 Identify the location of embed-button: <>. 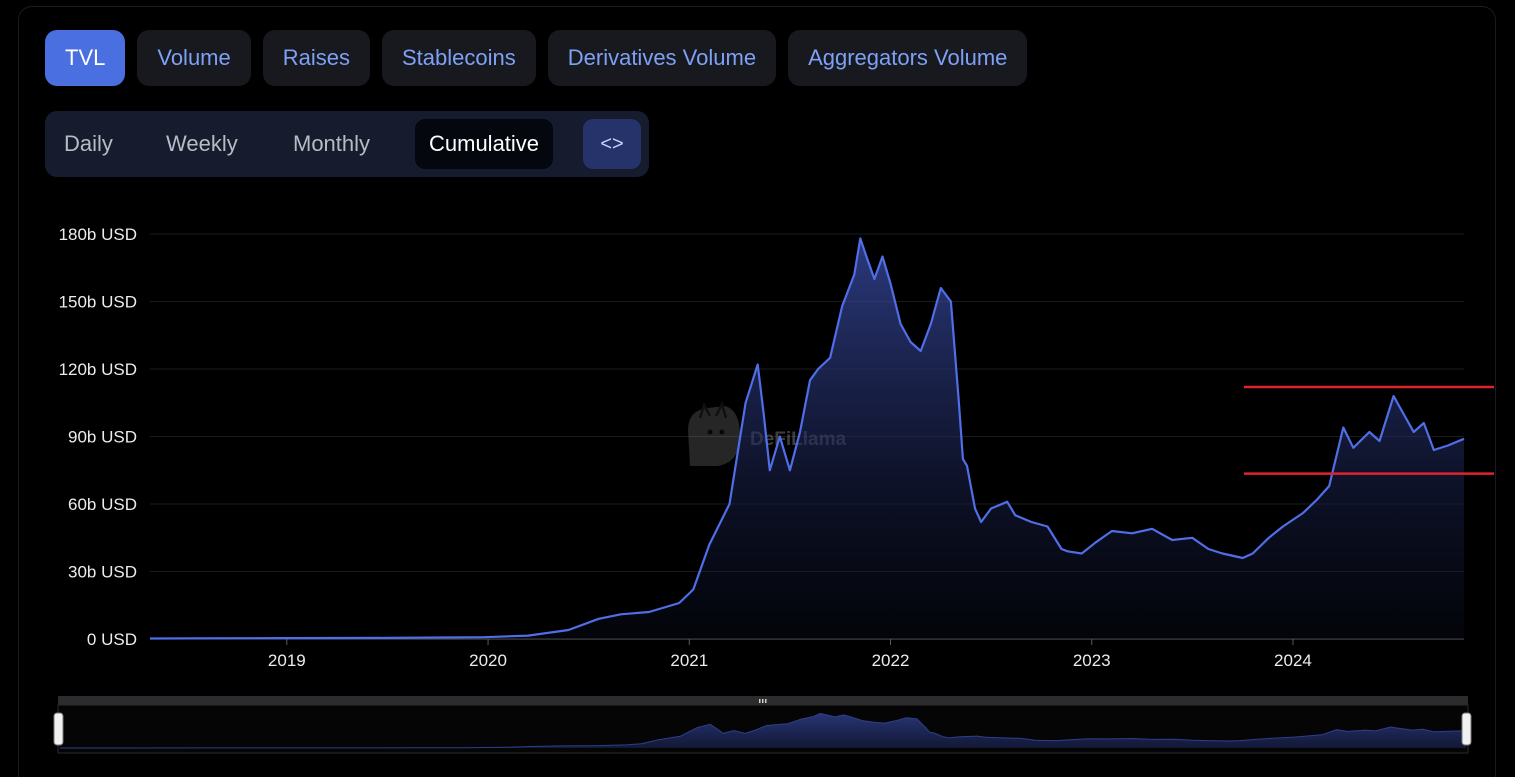
(612, 144).